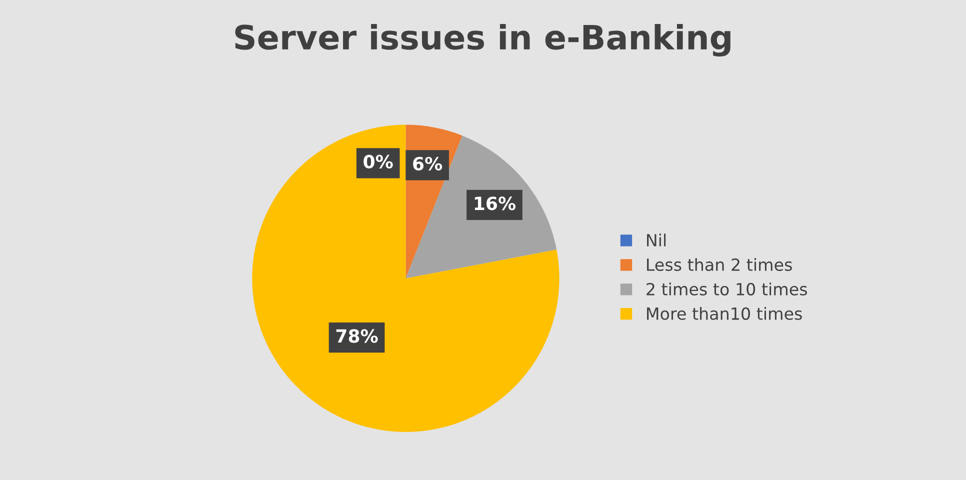  What do you see at coordinates (482, 40) in the screenshot?
I see `chart-title: Server issues in e-Banking` at bounding box center [482, 40].